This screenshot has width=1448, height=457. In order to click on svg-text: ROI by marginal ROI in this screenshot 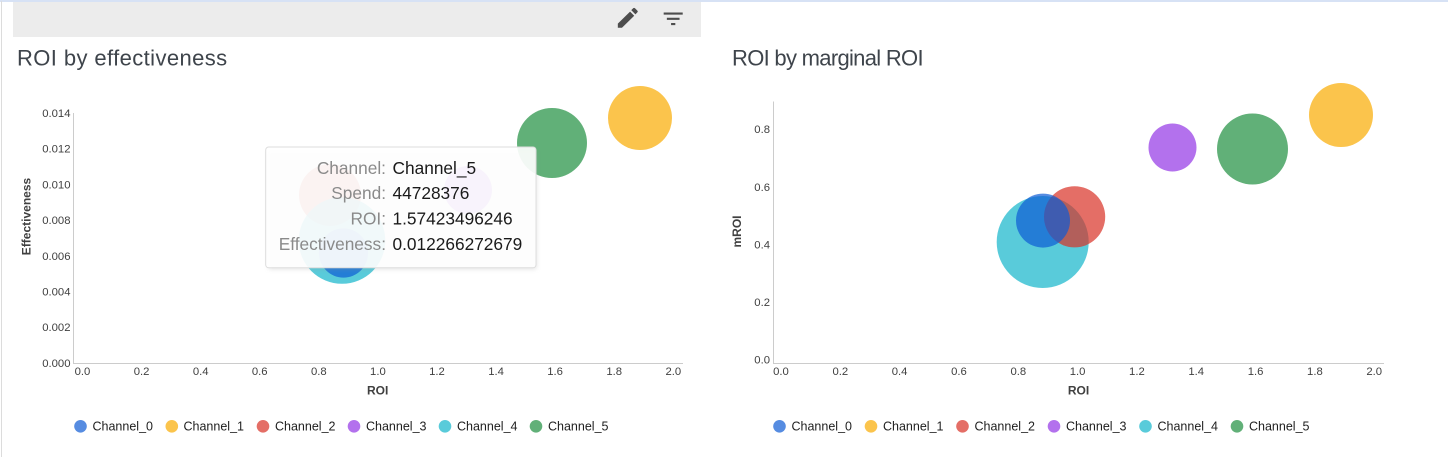, I will do `click(827, 58)`.